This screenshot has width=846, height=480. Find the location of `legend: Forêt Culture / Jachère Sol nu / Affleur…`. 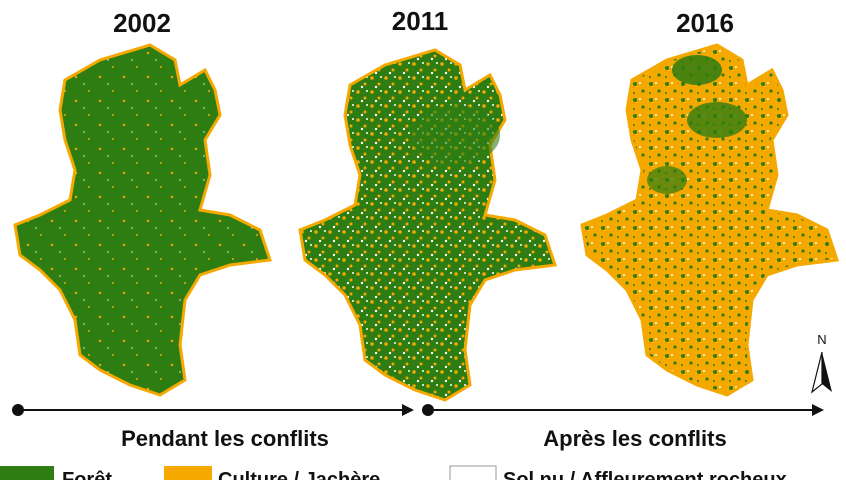

legend: Forêt Culture / Jachère Sol nu / Affleur… is located at coordinates (393, 472).